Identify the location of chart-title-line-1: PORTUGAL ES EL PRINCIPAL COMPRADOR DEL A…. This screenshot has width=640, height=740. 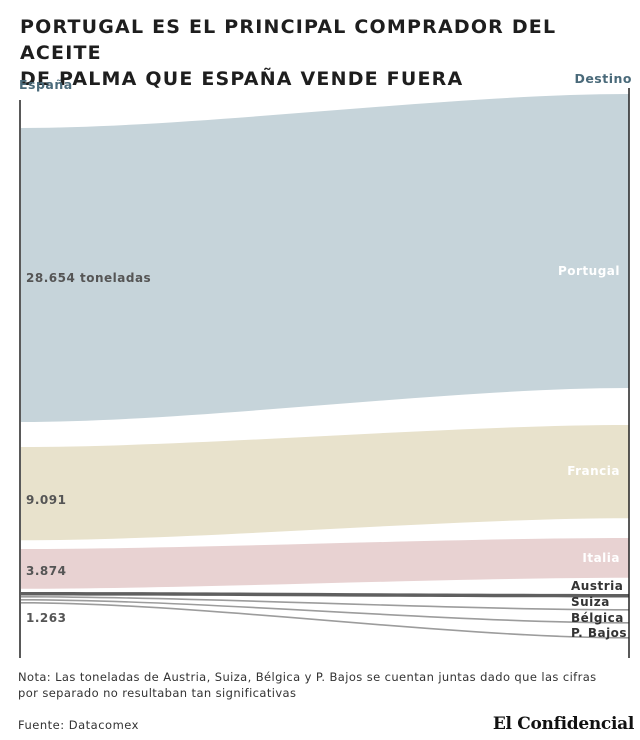
(288, 40).